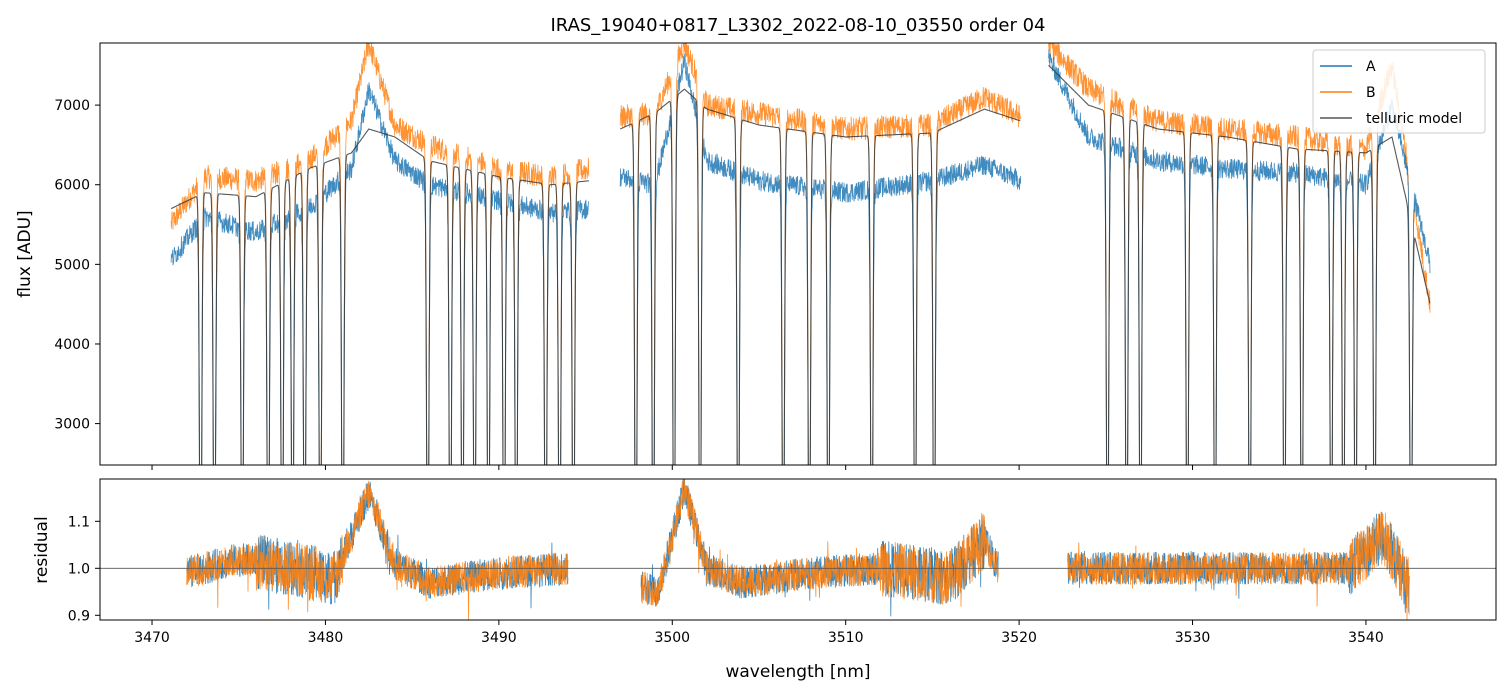 The image size is (1510, 696). What do you see at coordinates (326, 638) in the screenshot?
I see `x-tick-label-3480: 3480` at bounding box center [326, 638].